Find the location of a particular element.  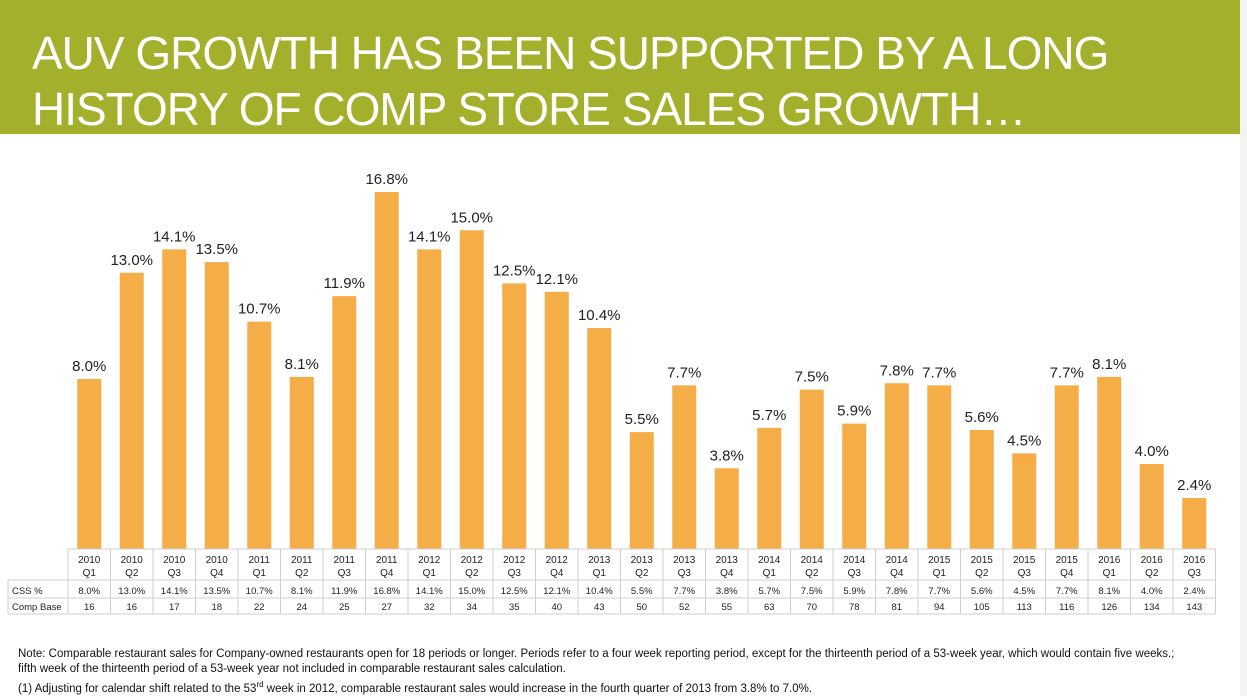

quarter-label-17: Q2 is located at coordinates (812, 573).